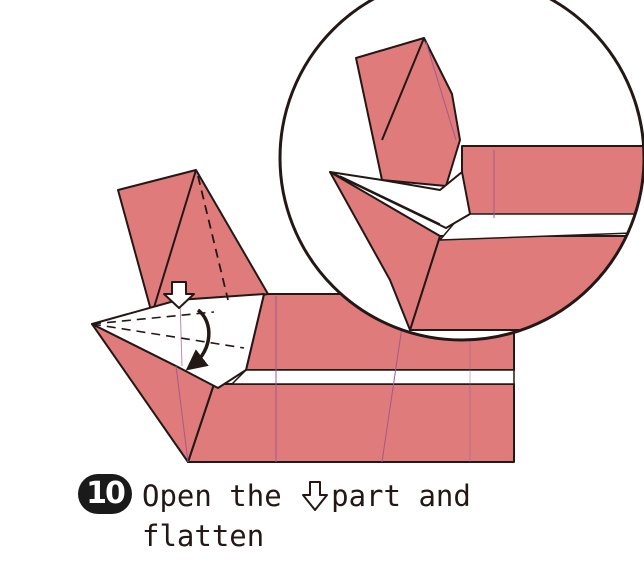 The height and width of the screenshot is (563, 644). Describe the element at coordinates (174, 242) in the screenshot. I see `flap-fold` at that location.